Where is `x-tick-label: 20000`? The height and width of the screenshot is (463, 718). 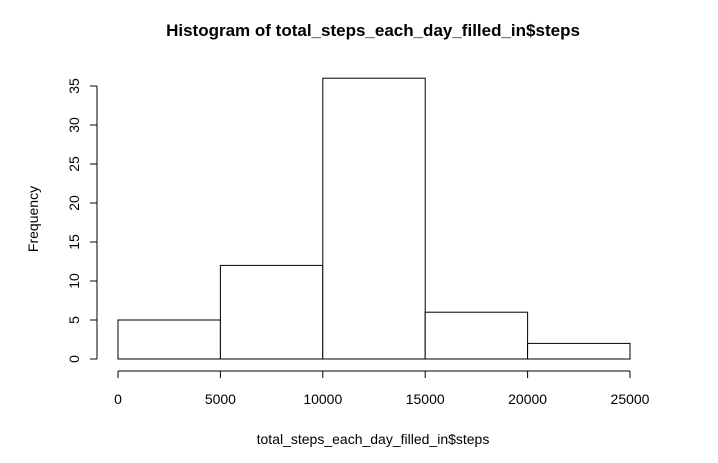
x-tick-label: 20000 is located at coordinates (527, 399).